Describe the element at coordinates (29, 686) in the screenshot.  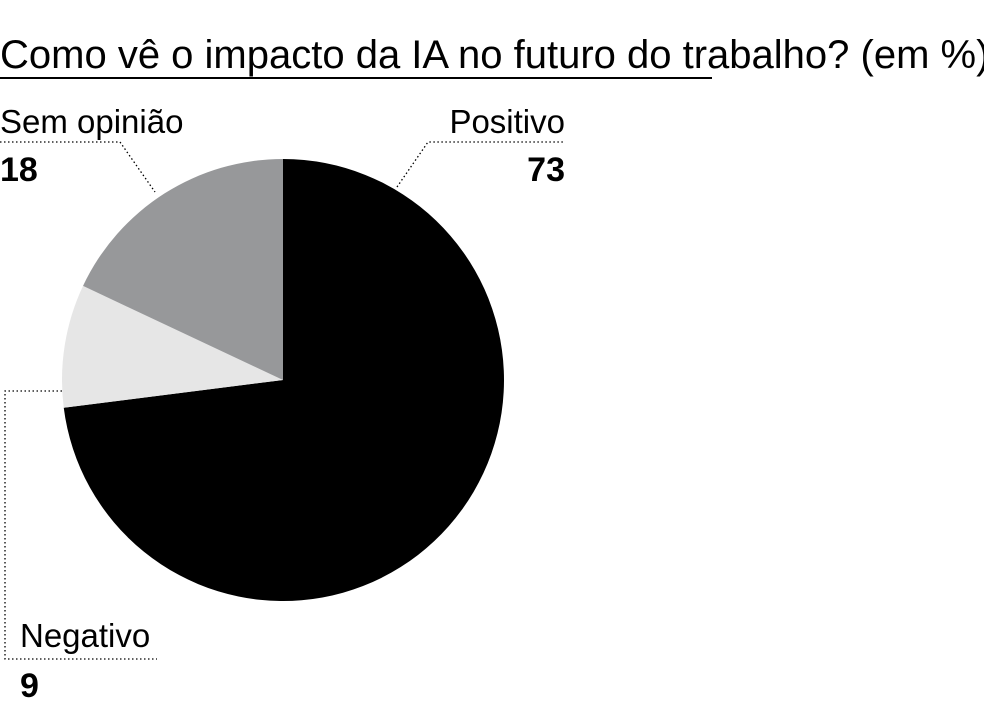
I see `slice-value-negativo: 9` at that location.